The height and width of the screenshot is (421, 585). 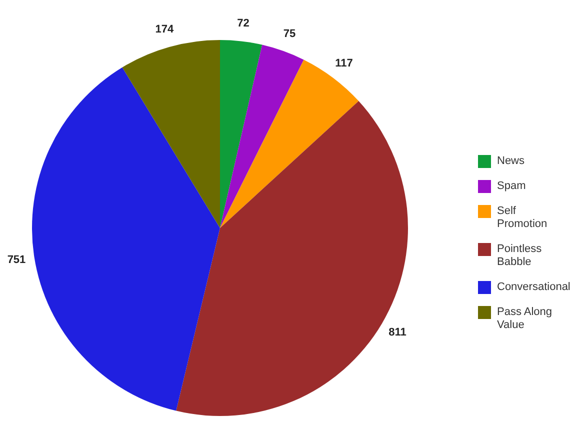 What do you see at coordinates (511, 186) in the screenshot?
I see `legend-label: Spam` at bounding box center [511, 186].